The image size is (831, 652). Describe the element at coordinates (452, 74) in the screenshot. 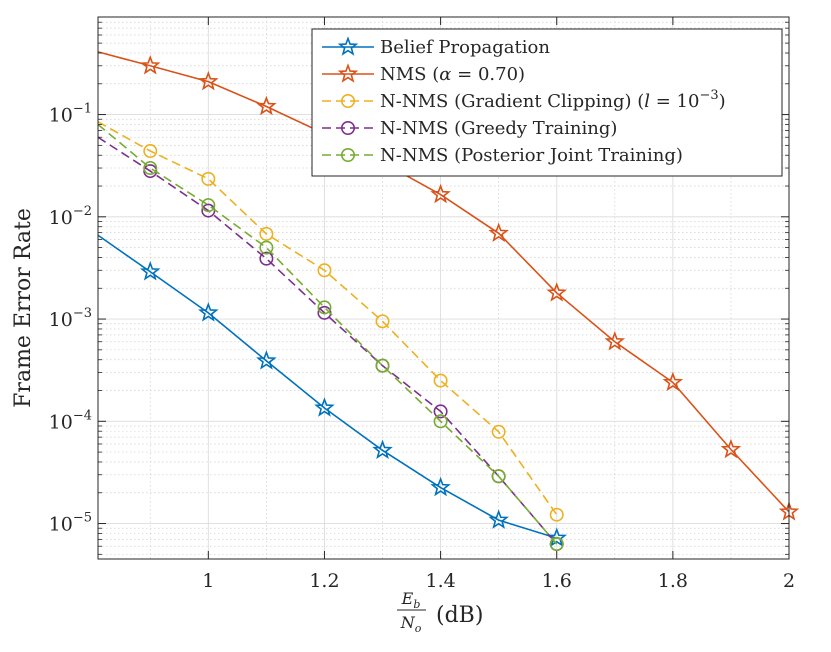

I see `legend-label: NMS (α = 0.70)` at that location.